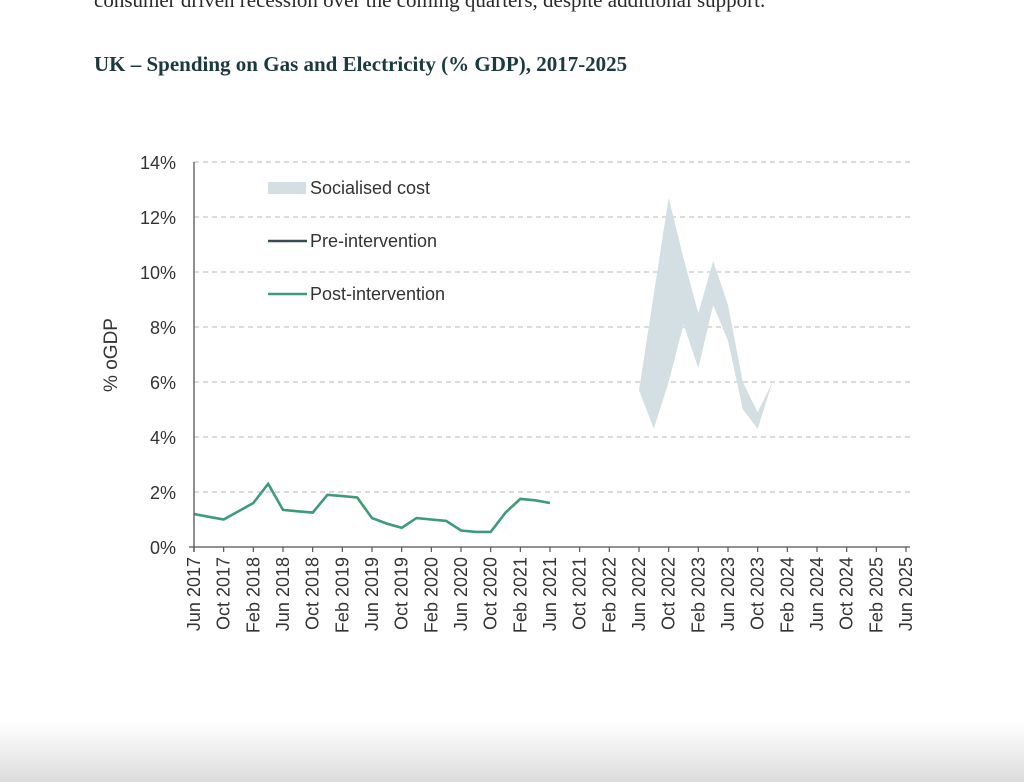  What do you see at coordinates (461, 594) in the screenshot?
I see `x-tick-label: Jun 2020` at bounding box center [461, 594].